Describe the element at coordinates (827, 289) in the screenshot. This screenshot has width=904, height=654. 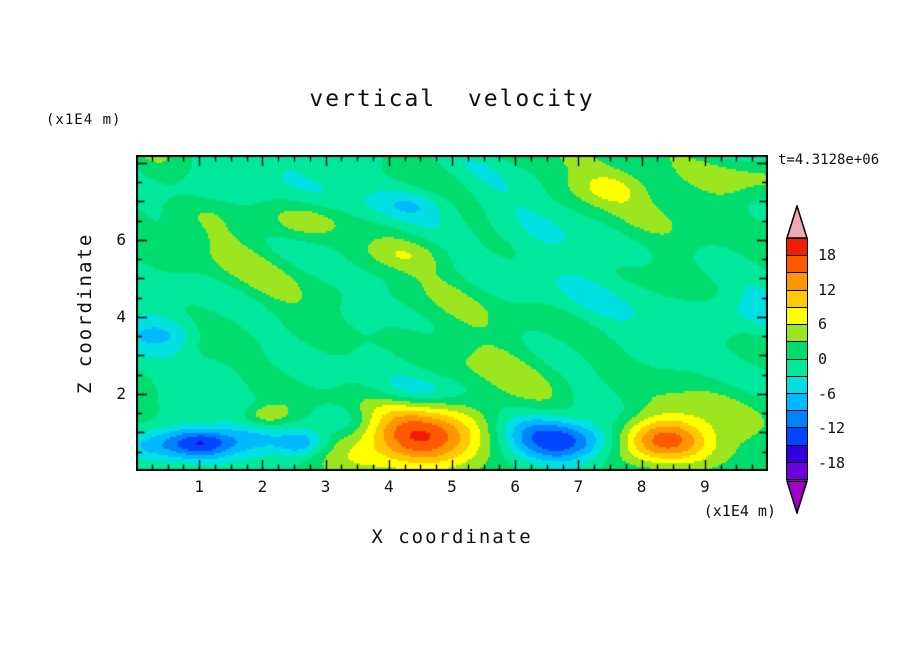
I see `colorbar-tick-label: 12` at that location.